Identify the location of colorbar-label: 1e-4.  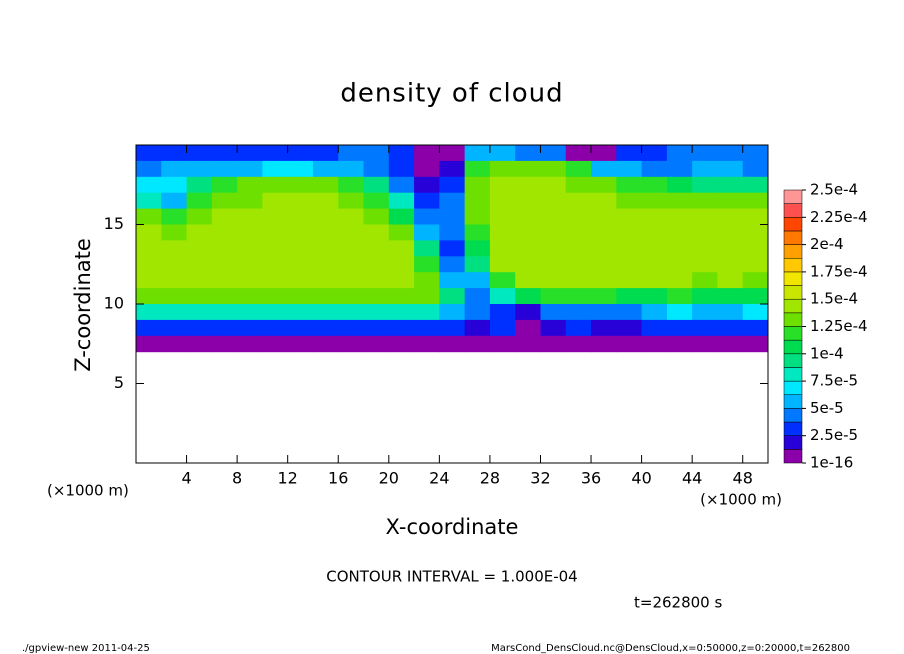
(827, 353).